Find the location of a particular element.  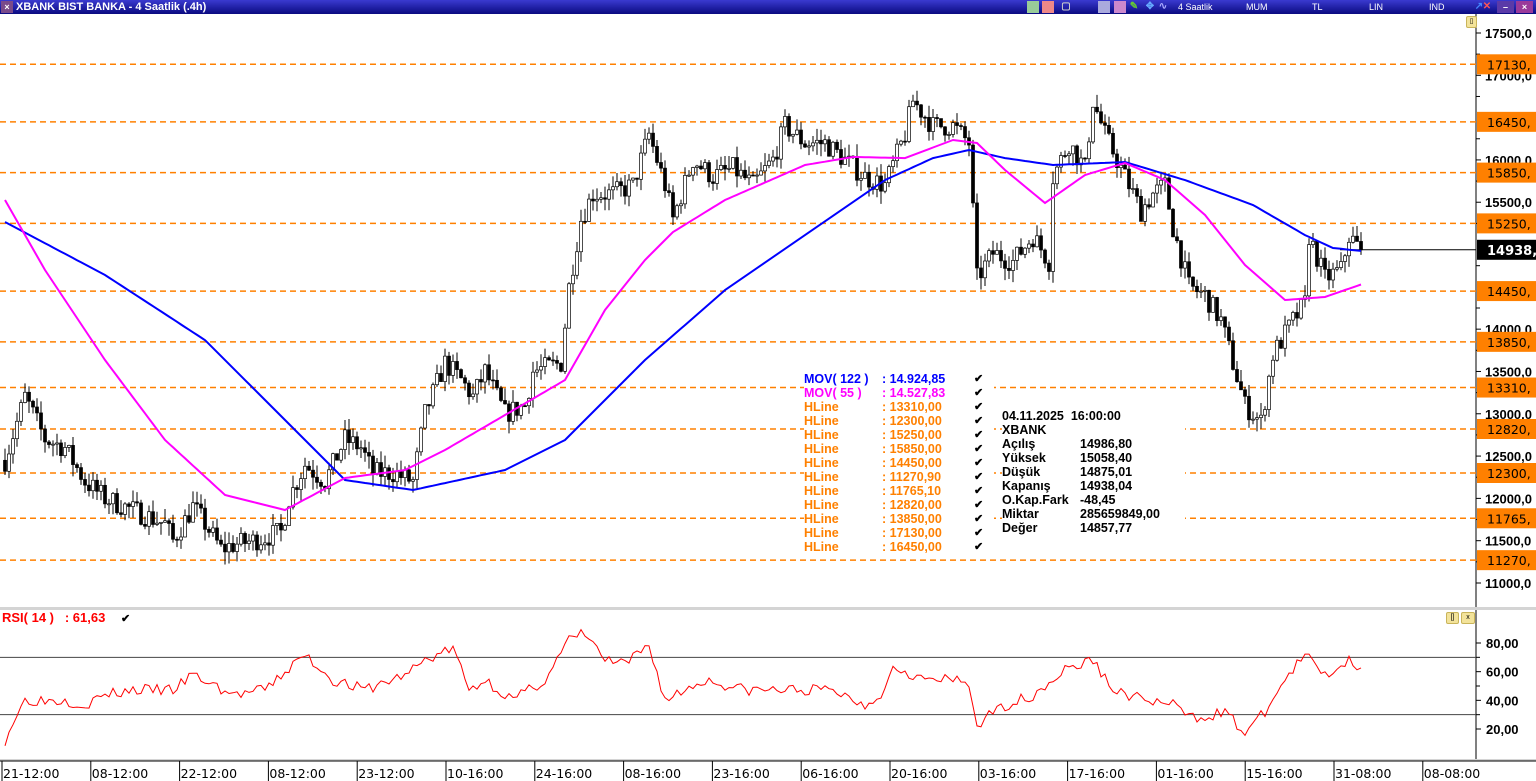

hline-label: 15850, is located at coordinates (1506, 172).